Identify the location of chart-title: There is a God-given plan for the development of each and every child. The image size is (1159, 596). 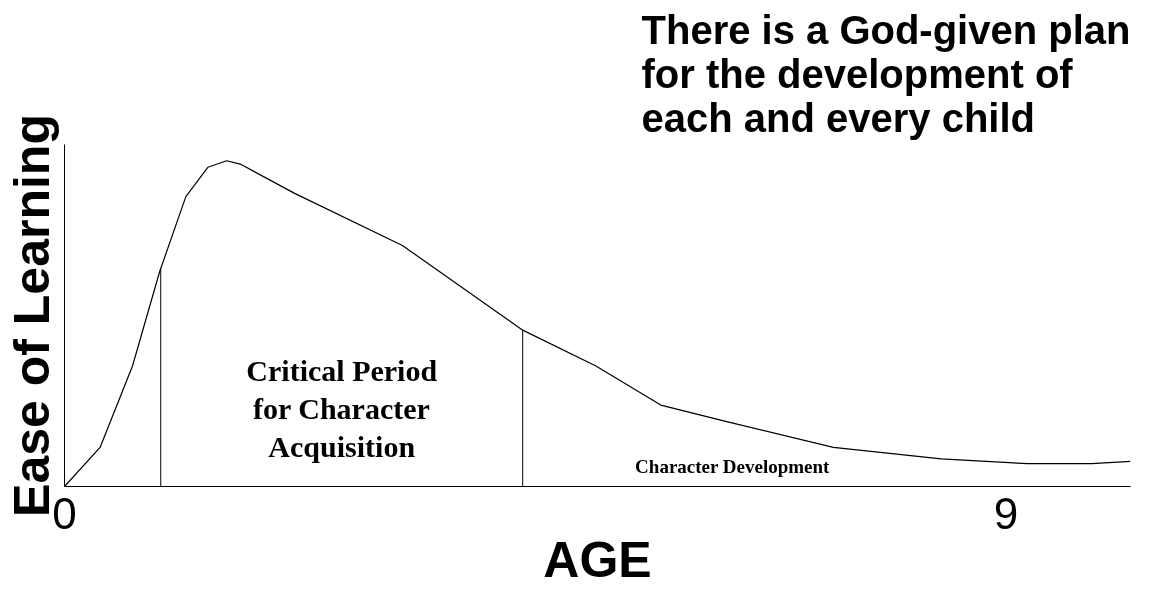
(886, 73).